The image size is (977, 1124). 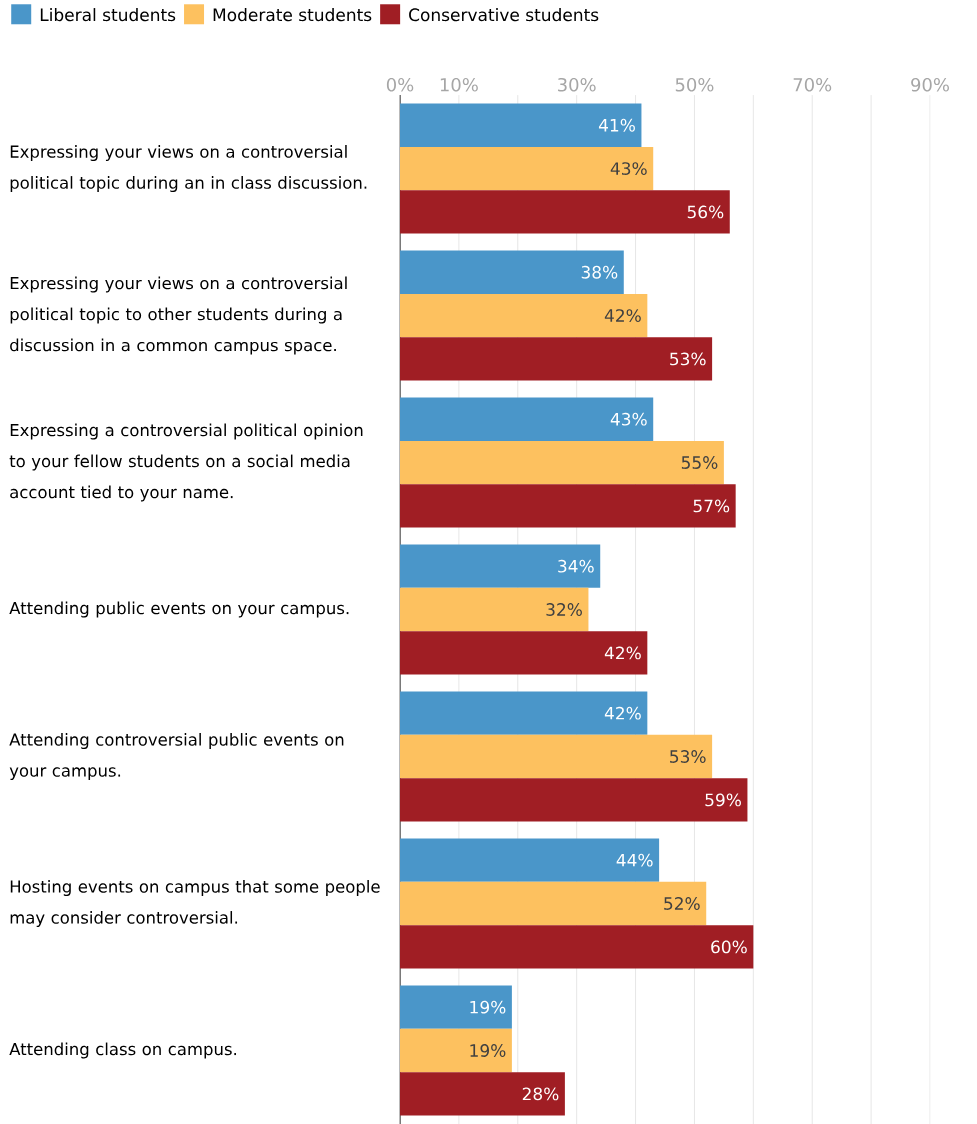 I want to click on x-tick-label: 30%, so click(x=577, y=84).